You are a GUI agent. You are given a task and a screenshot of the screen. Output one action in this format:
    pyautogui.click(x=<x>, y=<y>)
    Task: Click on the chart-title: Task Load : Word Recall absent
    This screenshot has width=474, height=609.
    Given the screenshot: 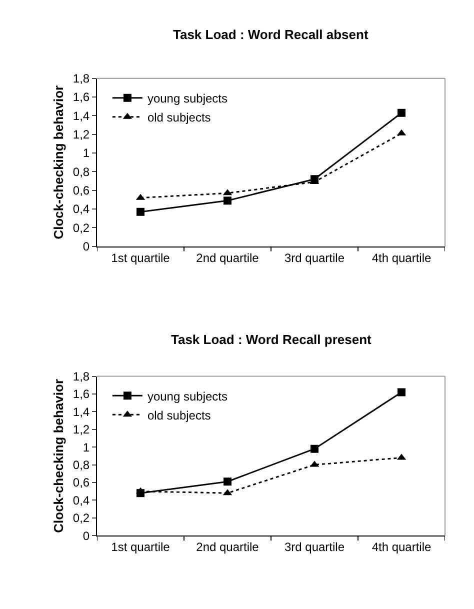 What is the action you would take?
    pyautogui.click(x=271, y=34)
    